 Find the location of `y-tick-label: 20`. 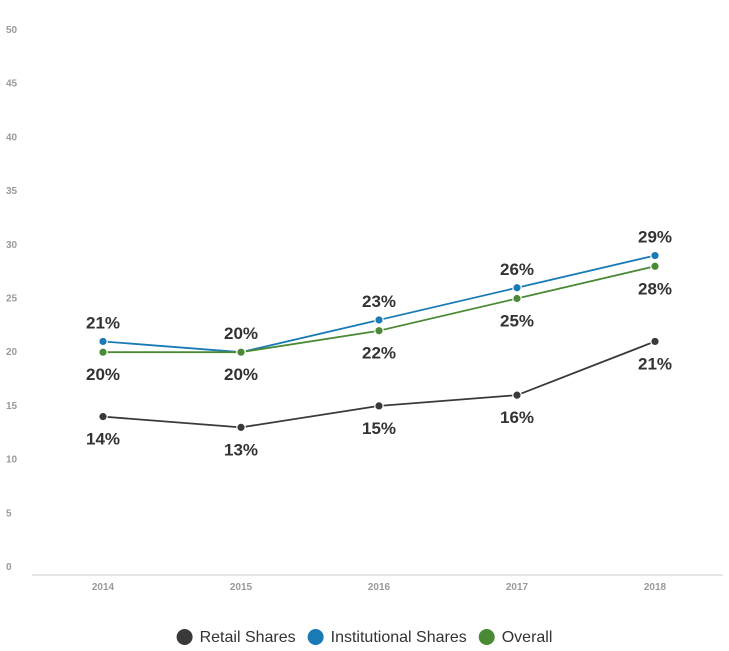

y-tick-label: 20 is located at coordinates (12, 352).